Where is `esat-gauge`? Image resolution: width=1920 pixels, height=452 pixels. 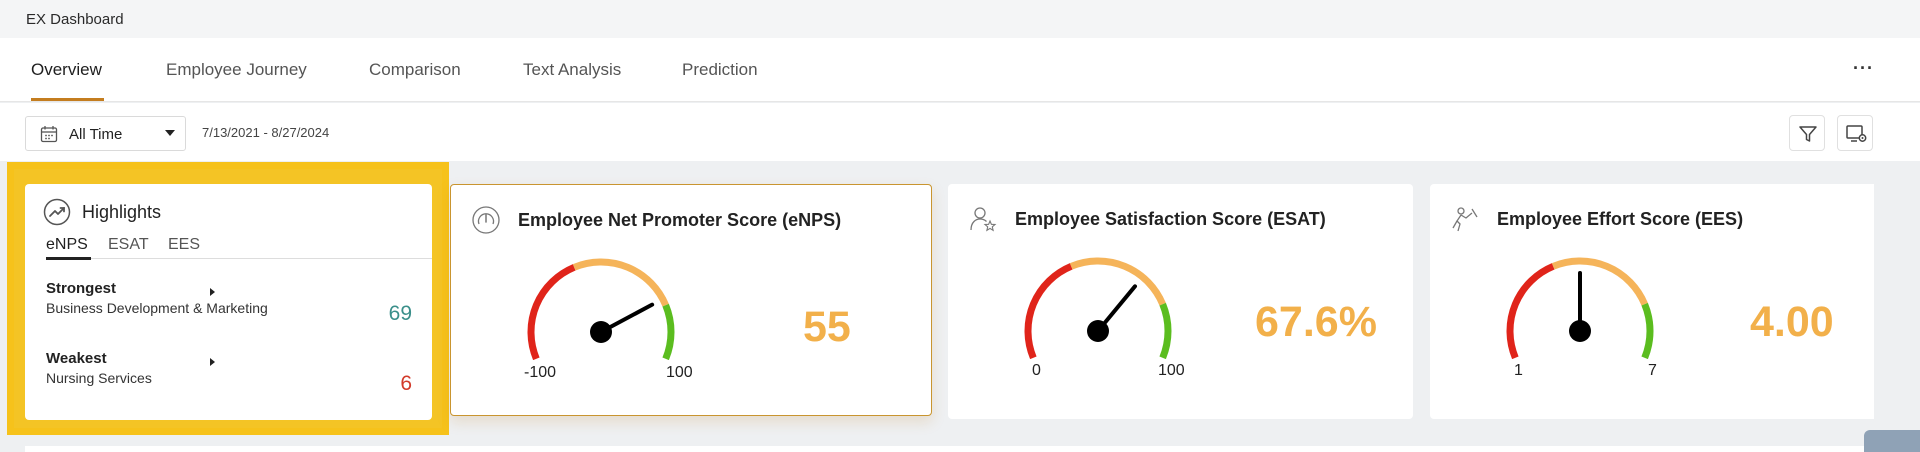 esat-gauge is located at coordinates (1098, 308).